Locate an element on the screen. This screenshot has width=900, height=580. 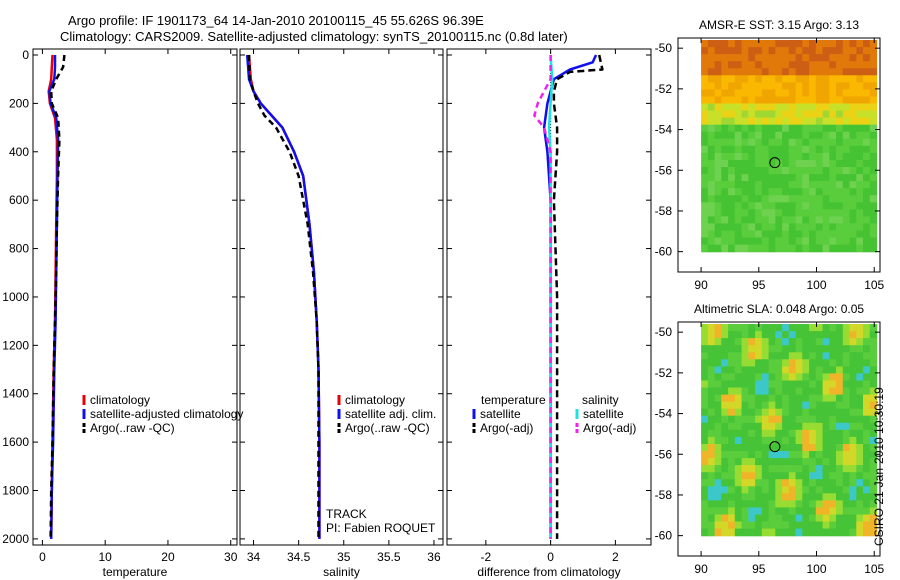
temperature-legend-entry: satellite-adjusted climatology is located at coordinates (166, 414).